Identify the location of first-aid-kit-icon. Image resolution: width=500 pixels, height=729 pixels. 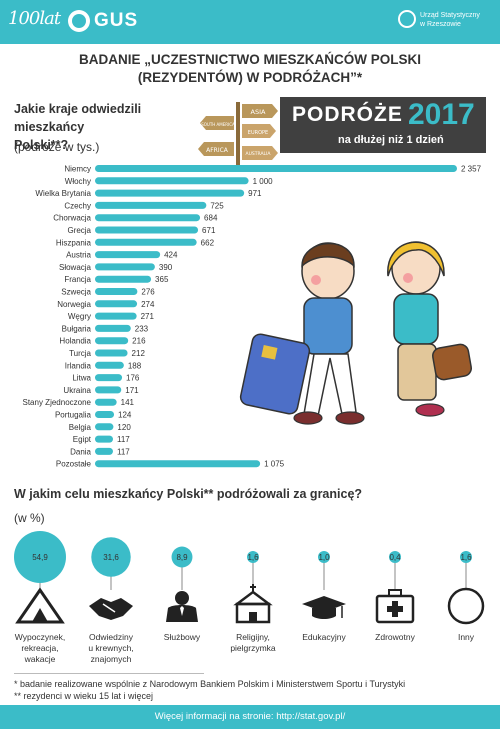
(395, 606).